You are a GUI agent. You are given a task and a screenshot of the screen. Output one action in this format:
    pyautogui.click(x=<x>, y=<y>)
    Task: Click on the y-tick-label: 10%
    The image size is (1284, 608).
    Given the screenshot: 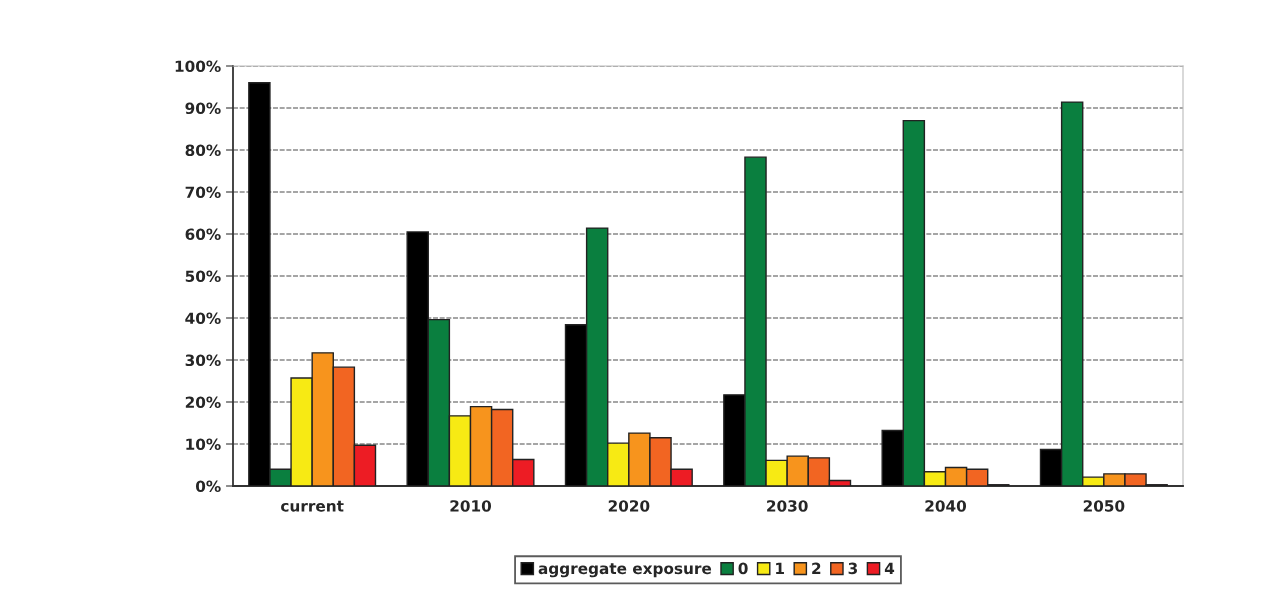 What is the action you would take?
    pyautogui.click(x=203, y=444)
    